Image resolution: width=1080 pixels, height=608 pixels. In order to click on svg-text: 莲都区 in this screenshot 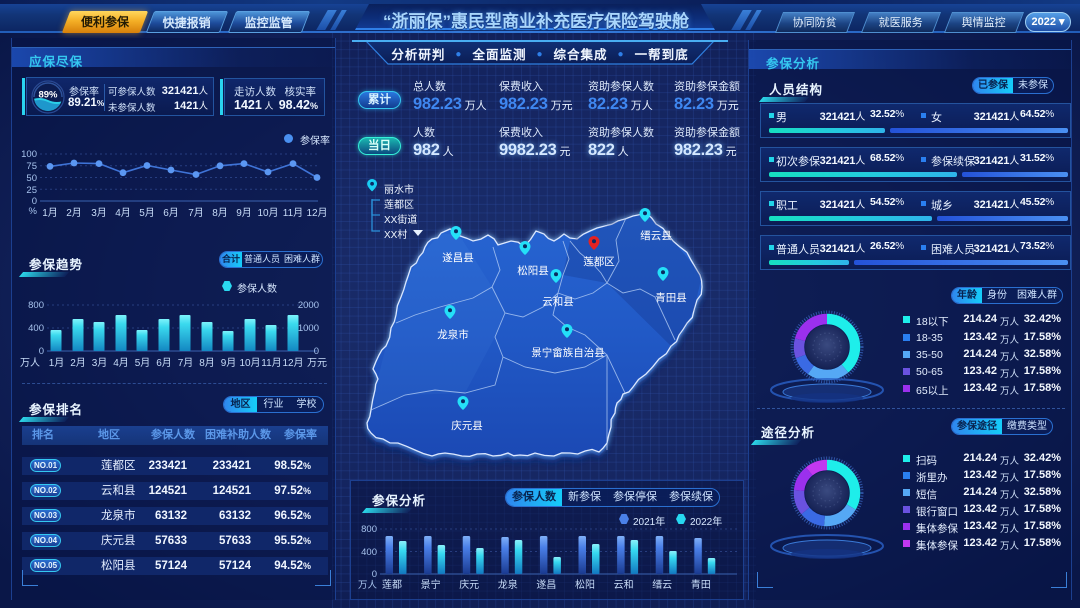, I will do `click(599, 262)`.